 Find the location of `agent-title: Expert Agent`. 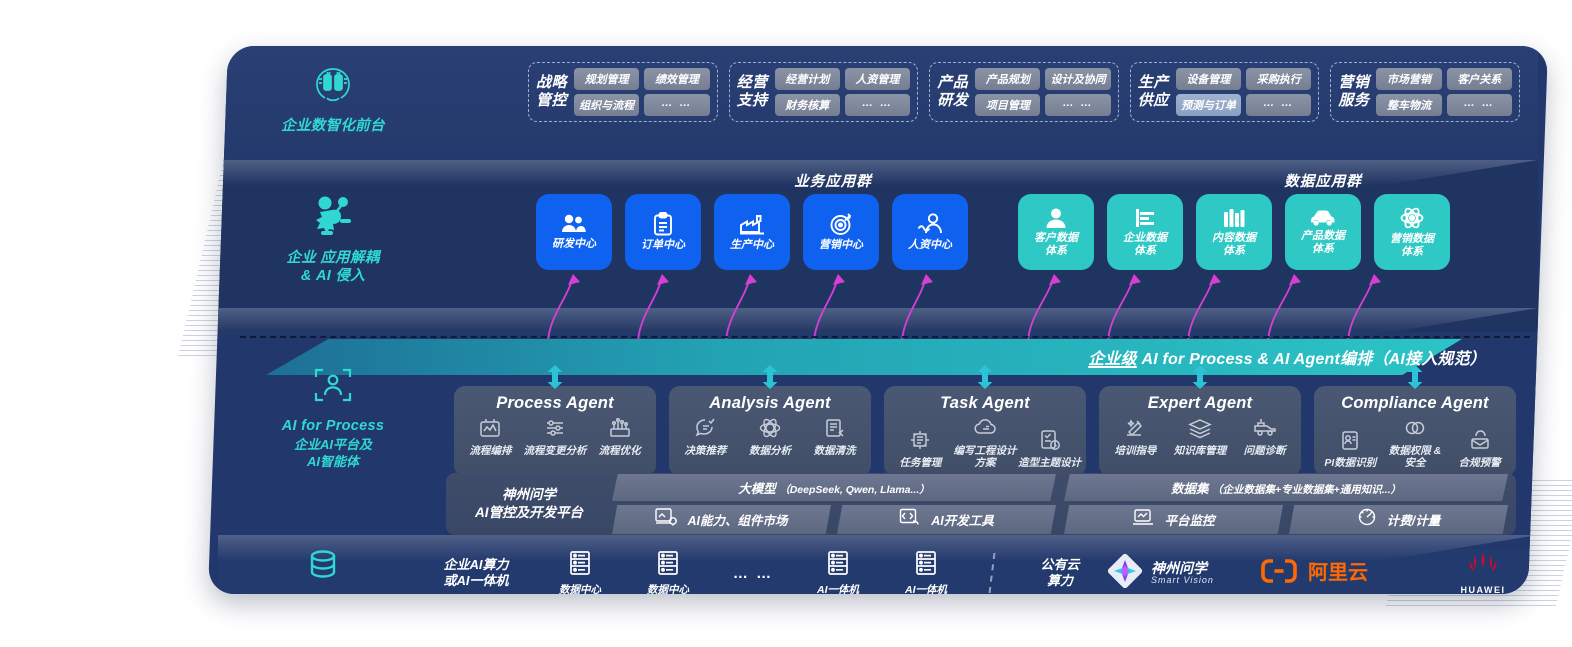

agent-title: Expert Agent is located at coordinates (1200, 403).